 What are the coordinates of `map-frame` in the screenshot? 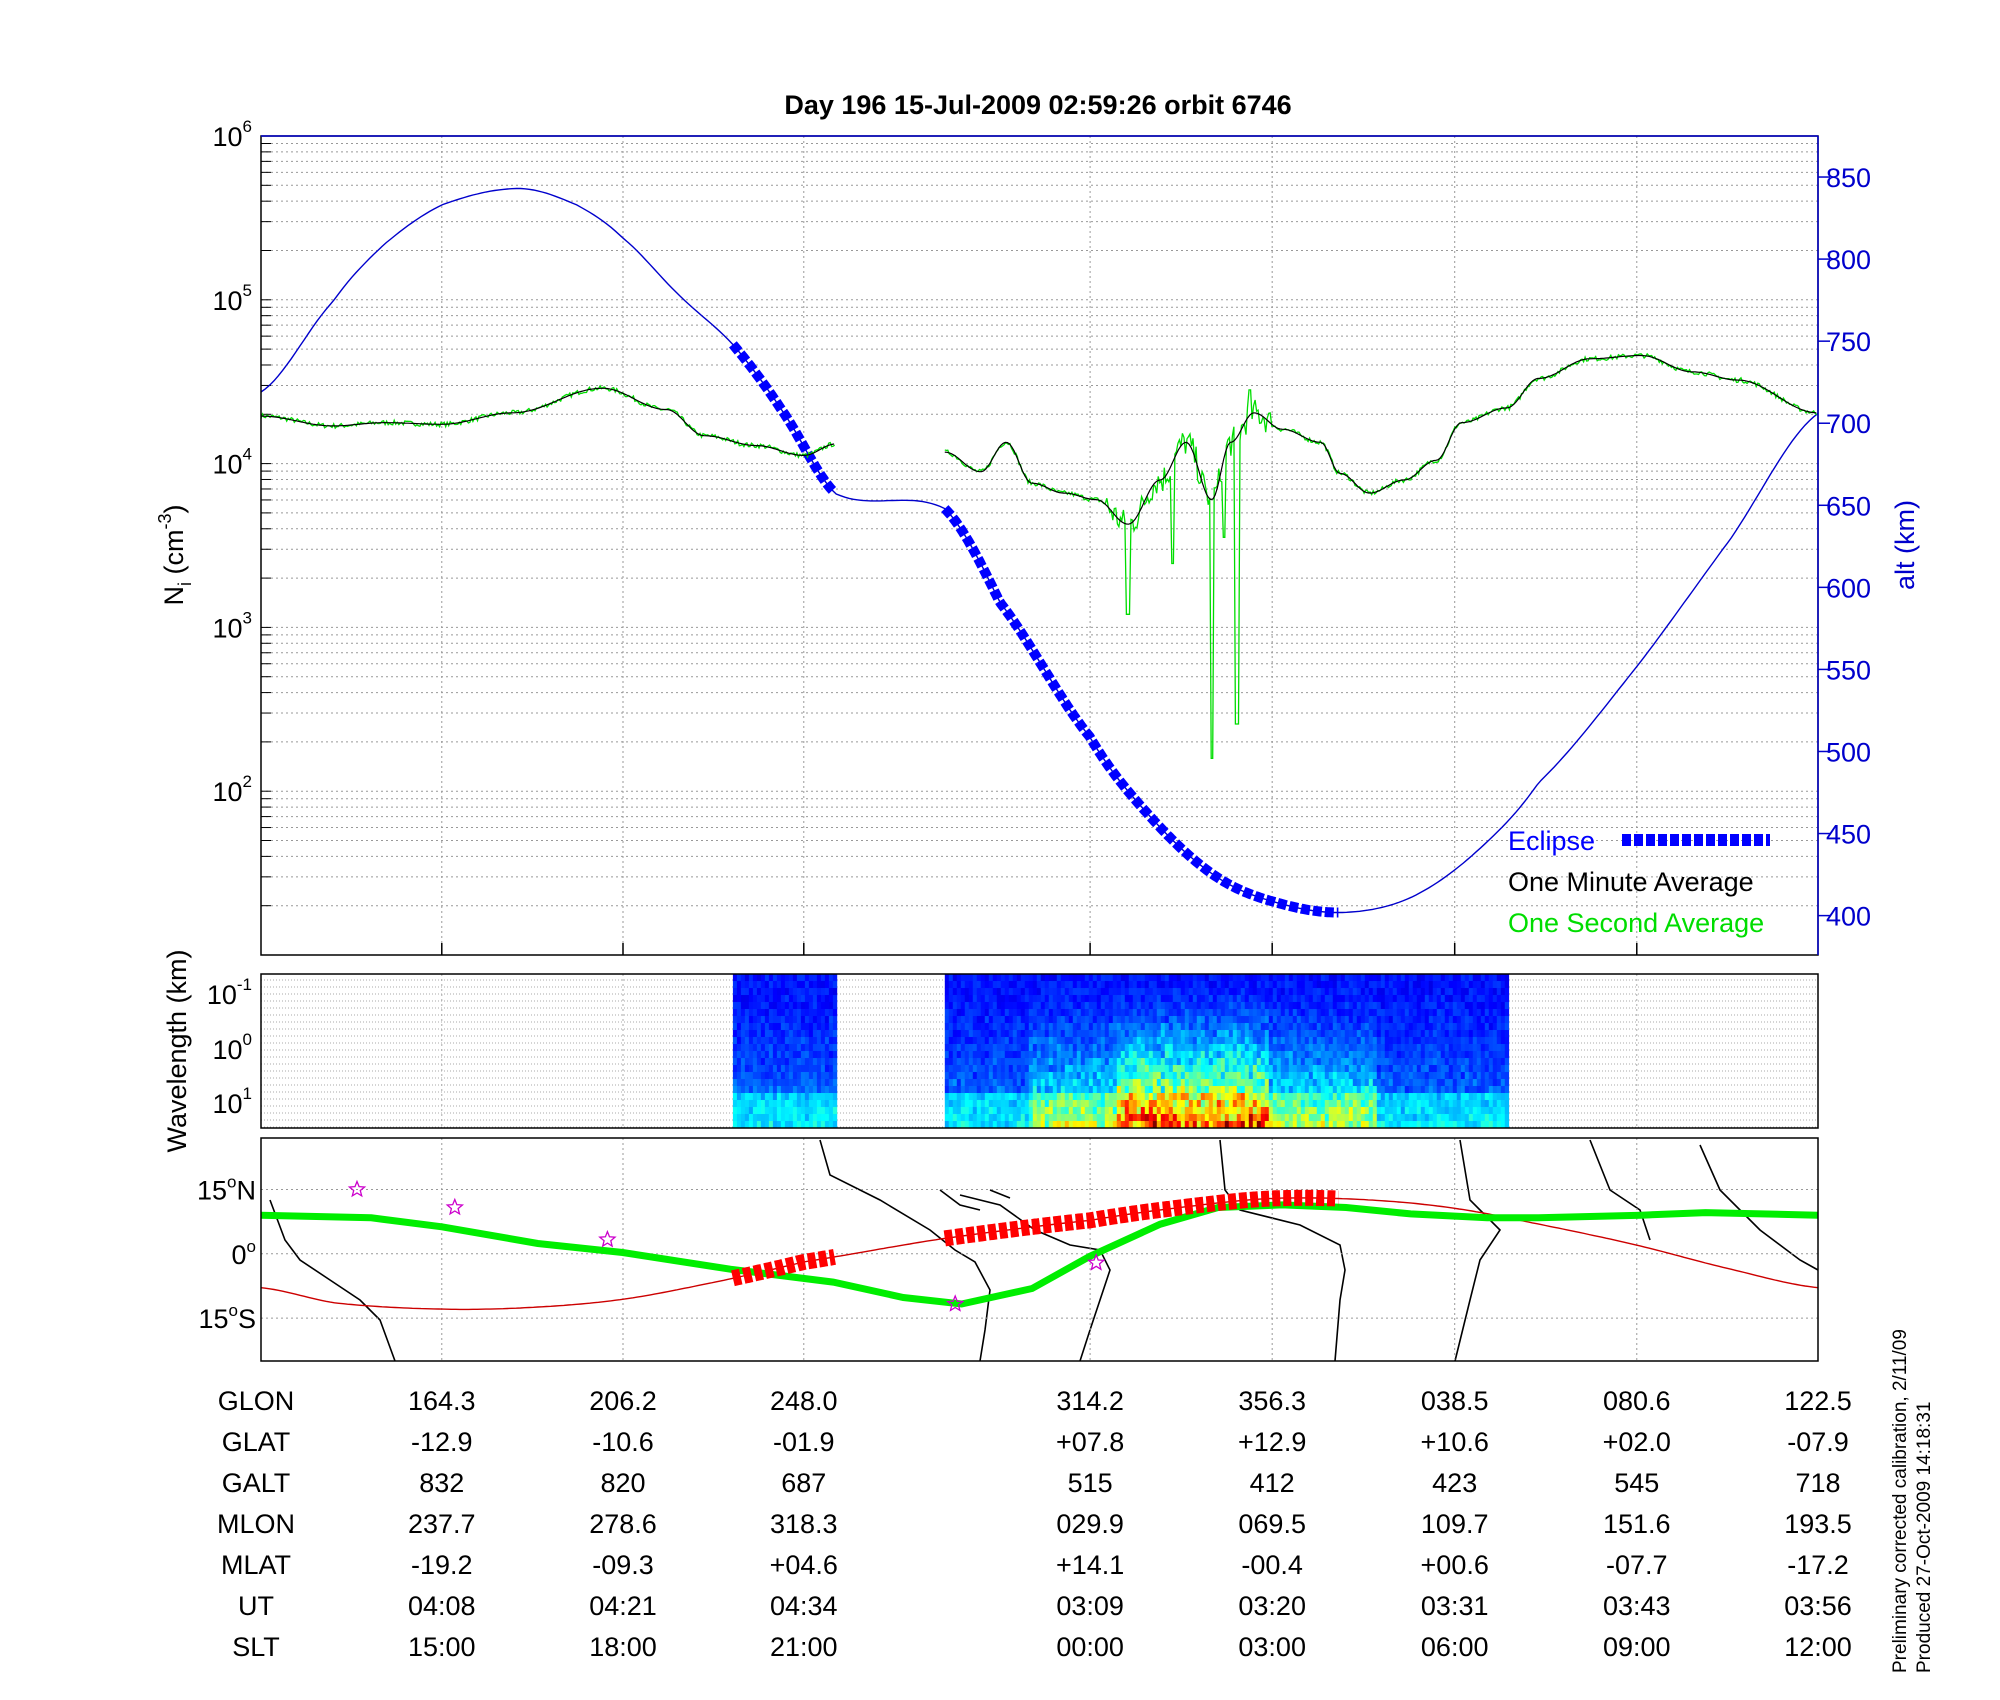 It's located at (1039, 1249).